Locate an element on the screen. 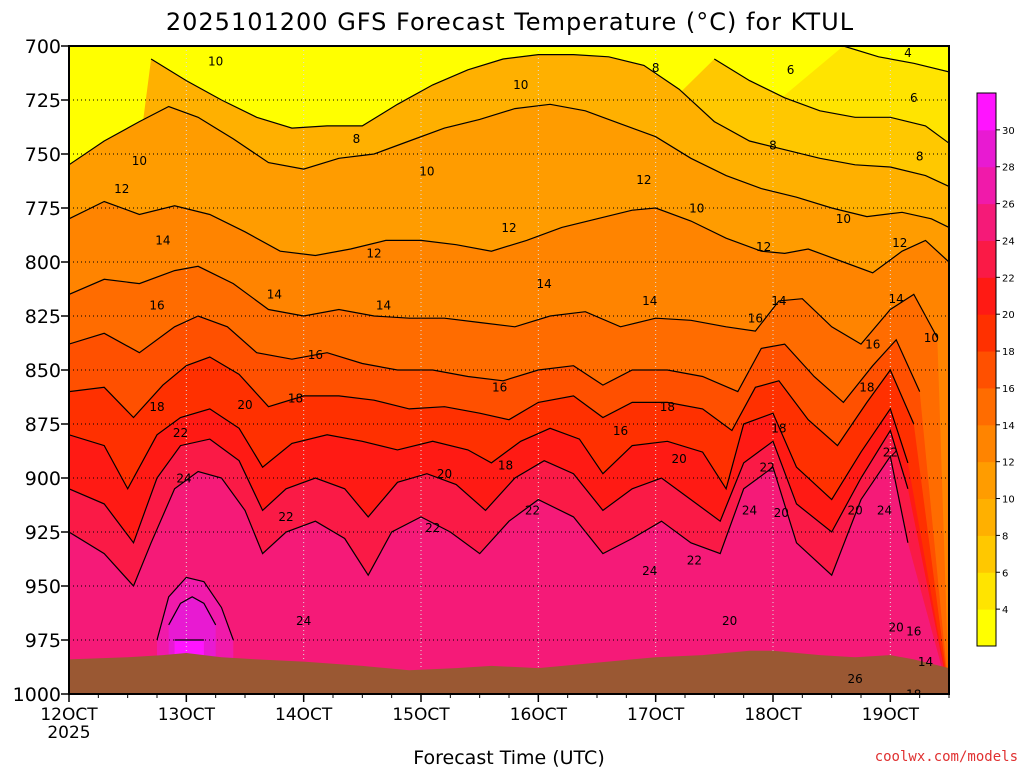 This screenshot has height=768, width=1024. colorbar-label: 18 is located at coordinates (1008, 352).